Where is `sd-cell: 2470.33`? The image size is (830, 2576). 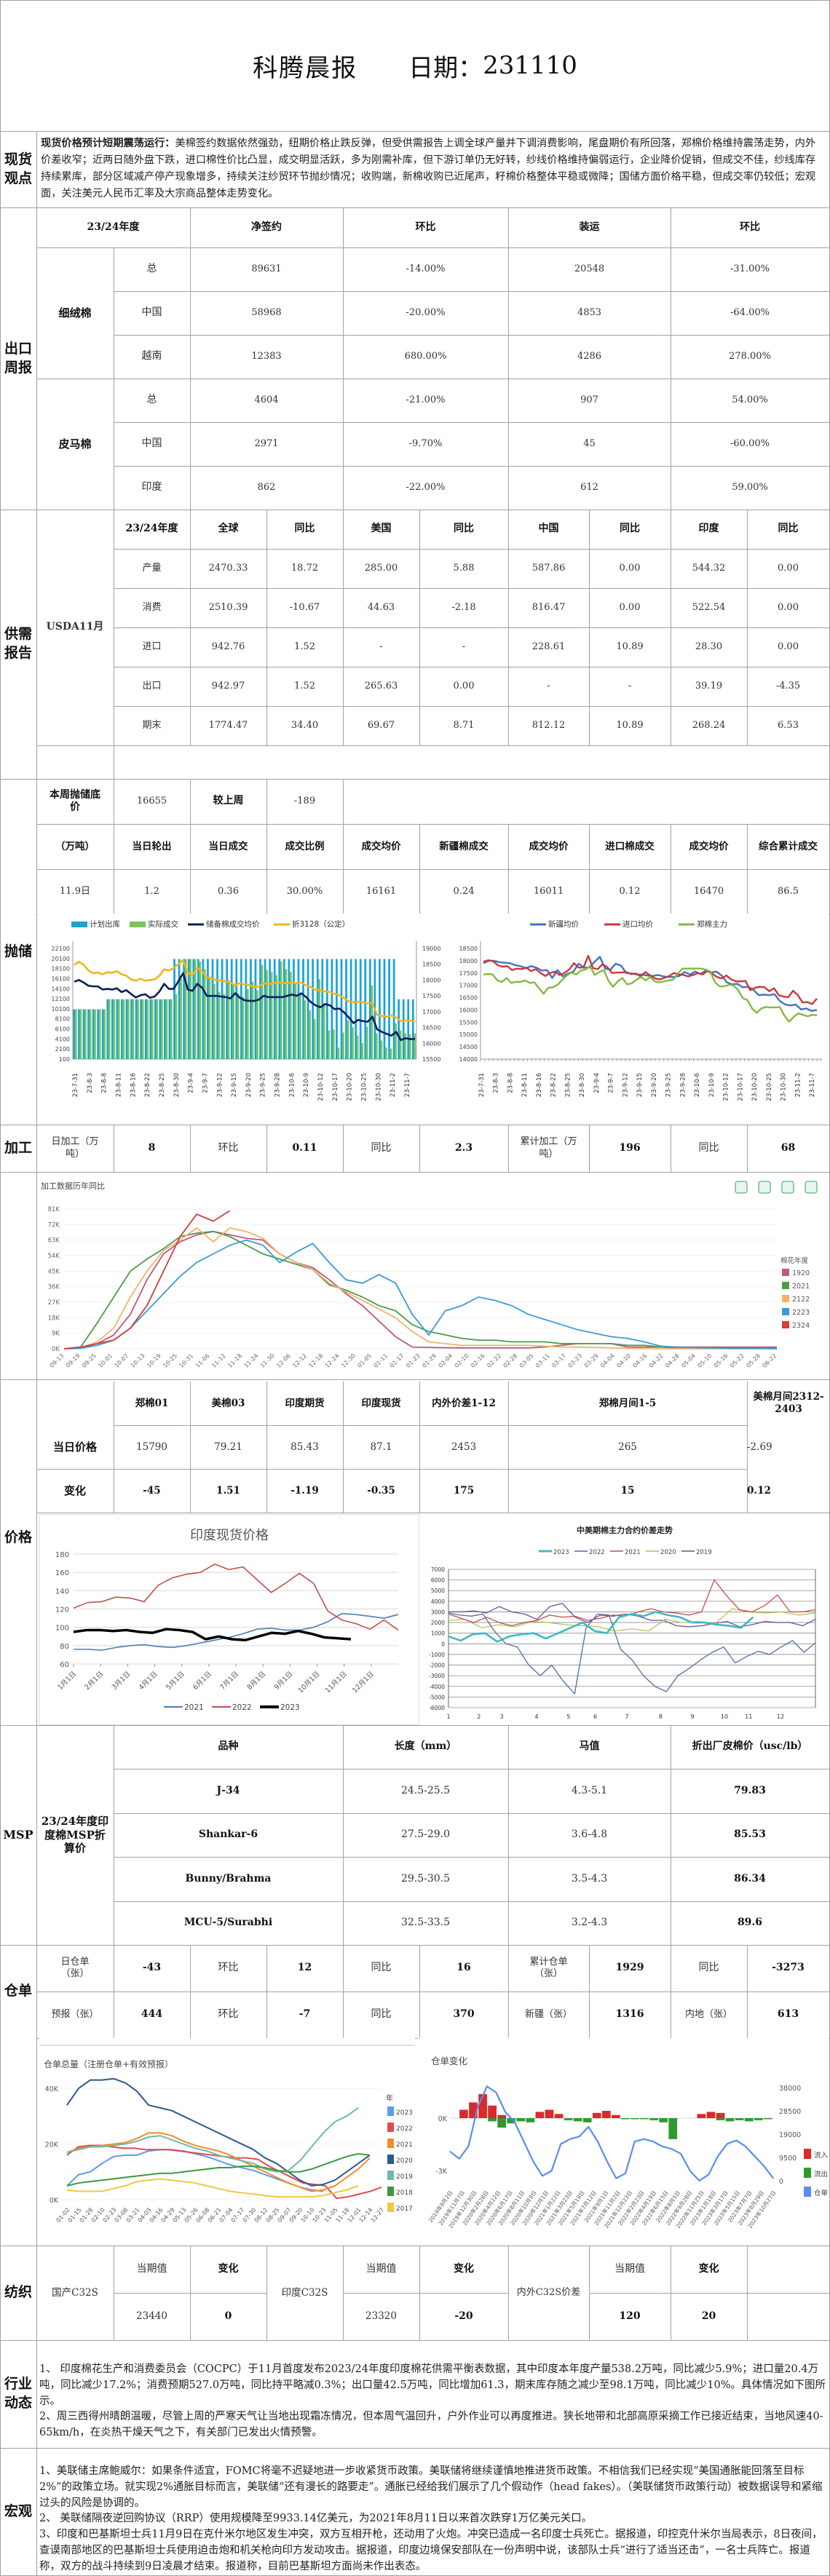
sd-cell: 2470.33 is located at coordinates (228, 568).